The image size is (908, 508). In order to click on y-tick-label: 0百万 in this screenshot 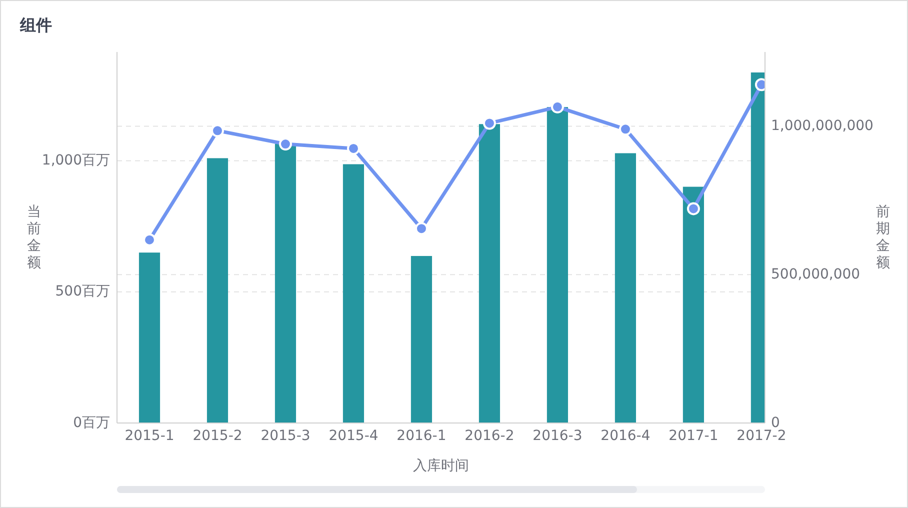, I will do `click(91, 422)`.